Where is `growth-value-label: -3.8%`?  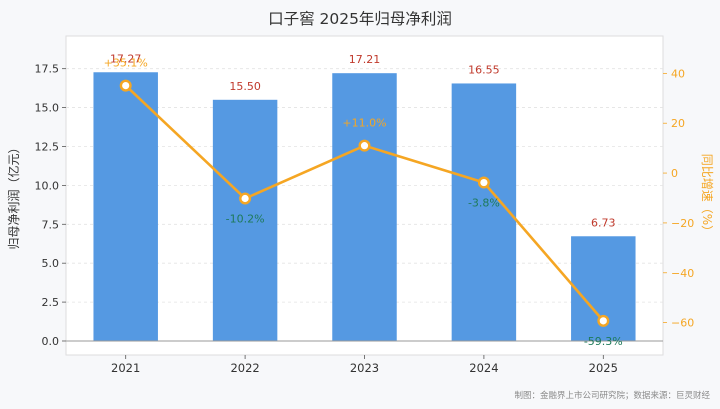
growth-value-label: -3.8% is located at coordinates (484, 203).